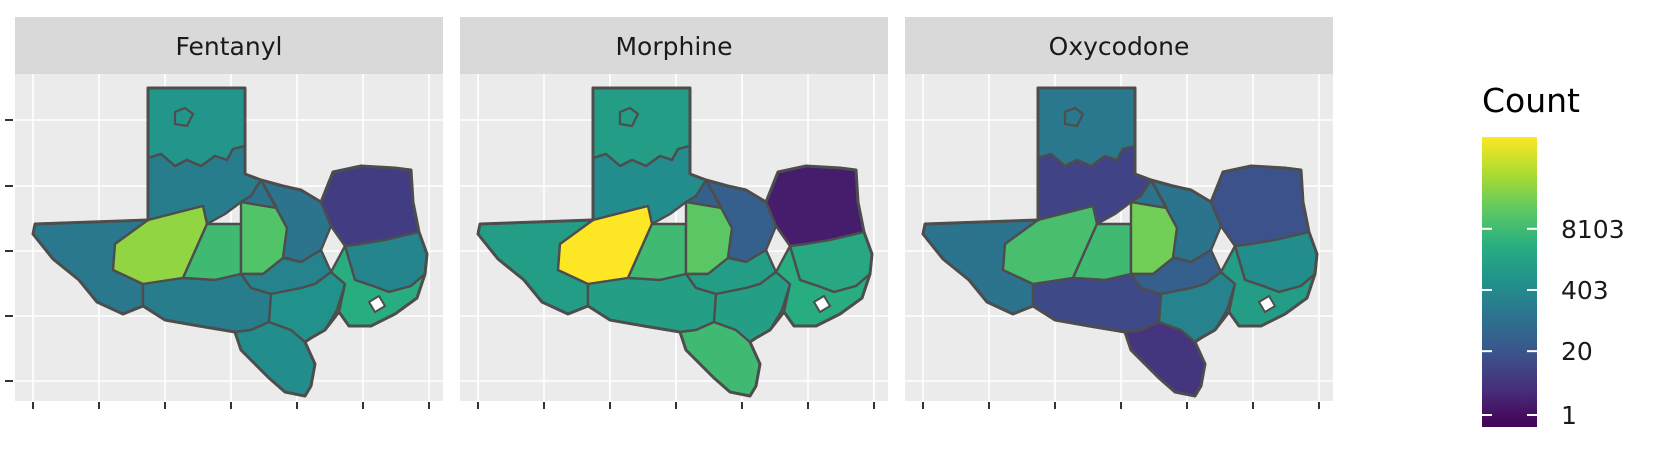  Describe the element at coordinates (9, 250) in the screenshot. I see `y-axis-ticks` at that location.